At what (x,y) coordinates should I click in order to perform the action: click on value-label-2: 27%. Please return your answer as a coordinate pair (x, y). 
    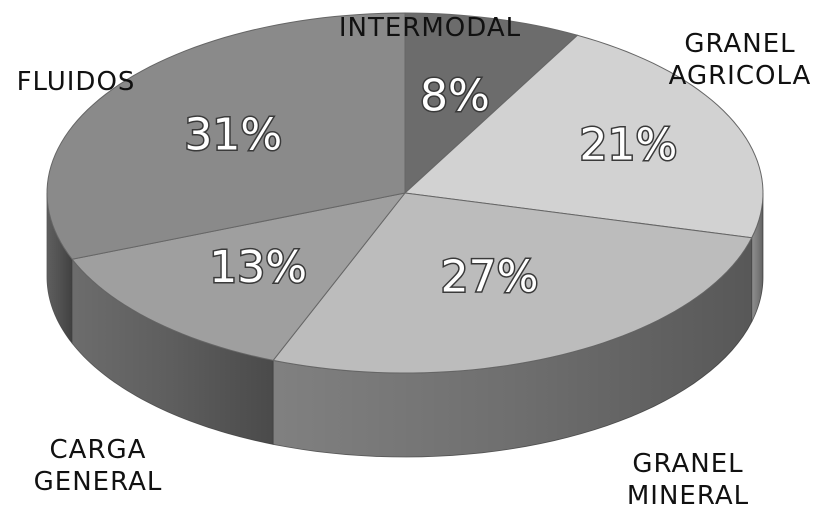
    Looking at the image, I should click on (490, 276).